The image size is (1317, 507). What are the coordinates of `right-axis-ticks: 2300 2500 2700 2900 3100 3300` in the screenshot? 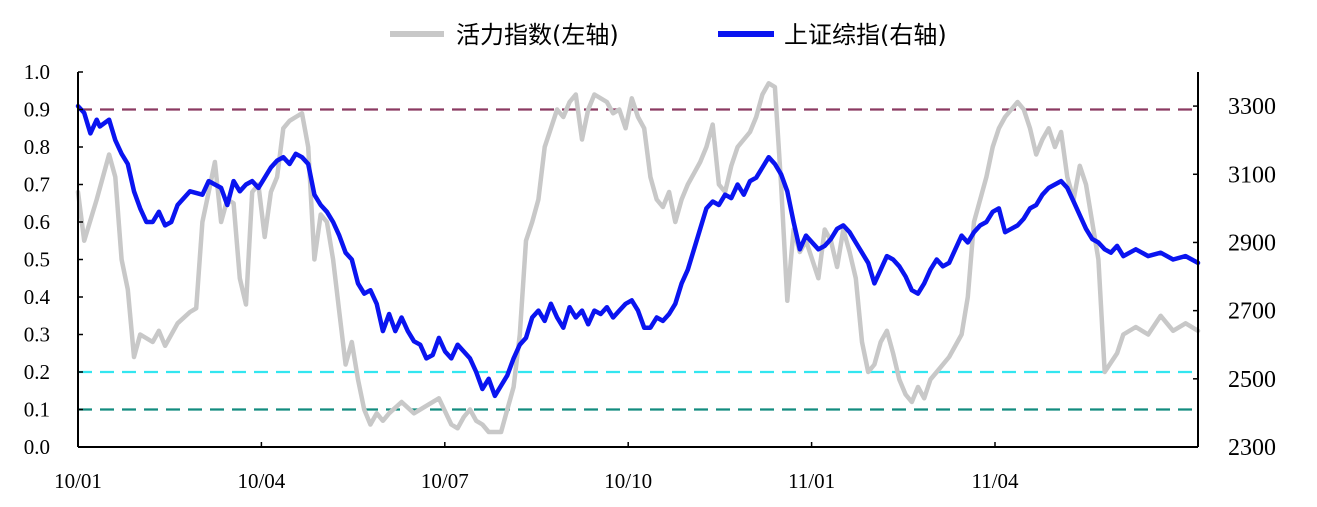 It's located at (1234, 277).